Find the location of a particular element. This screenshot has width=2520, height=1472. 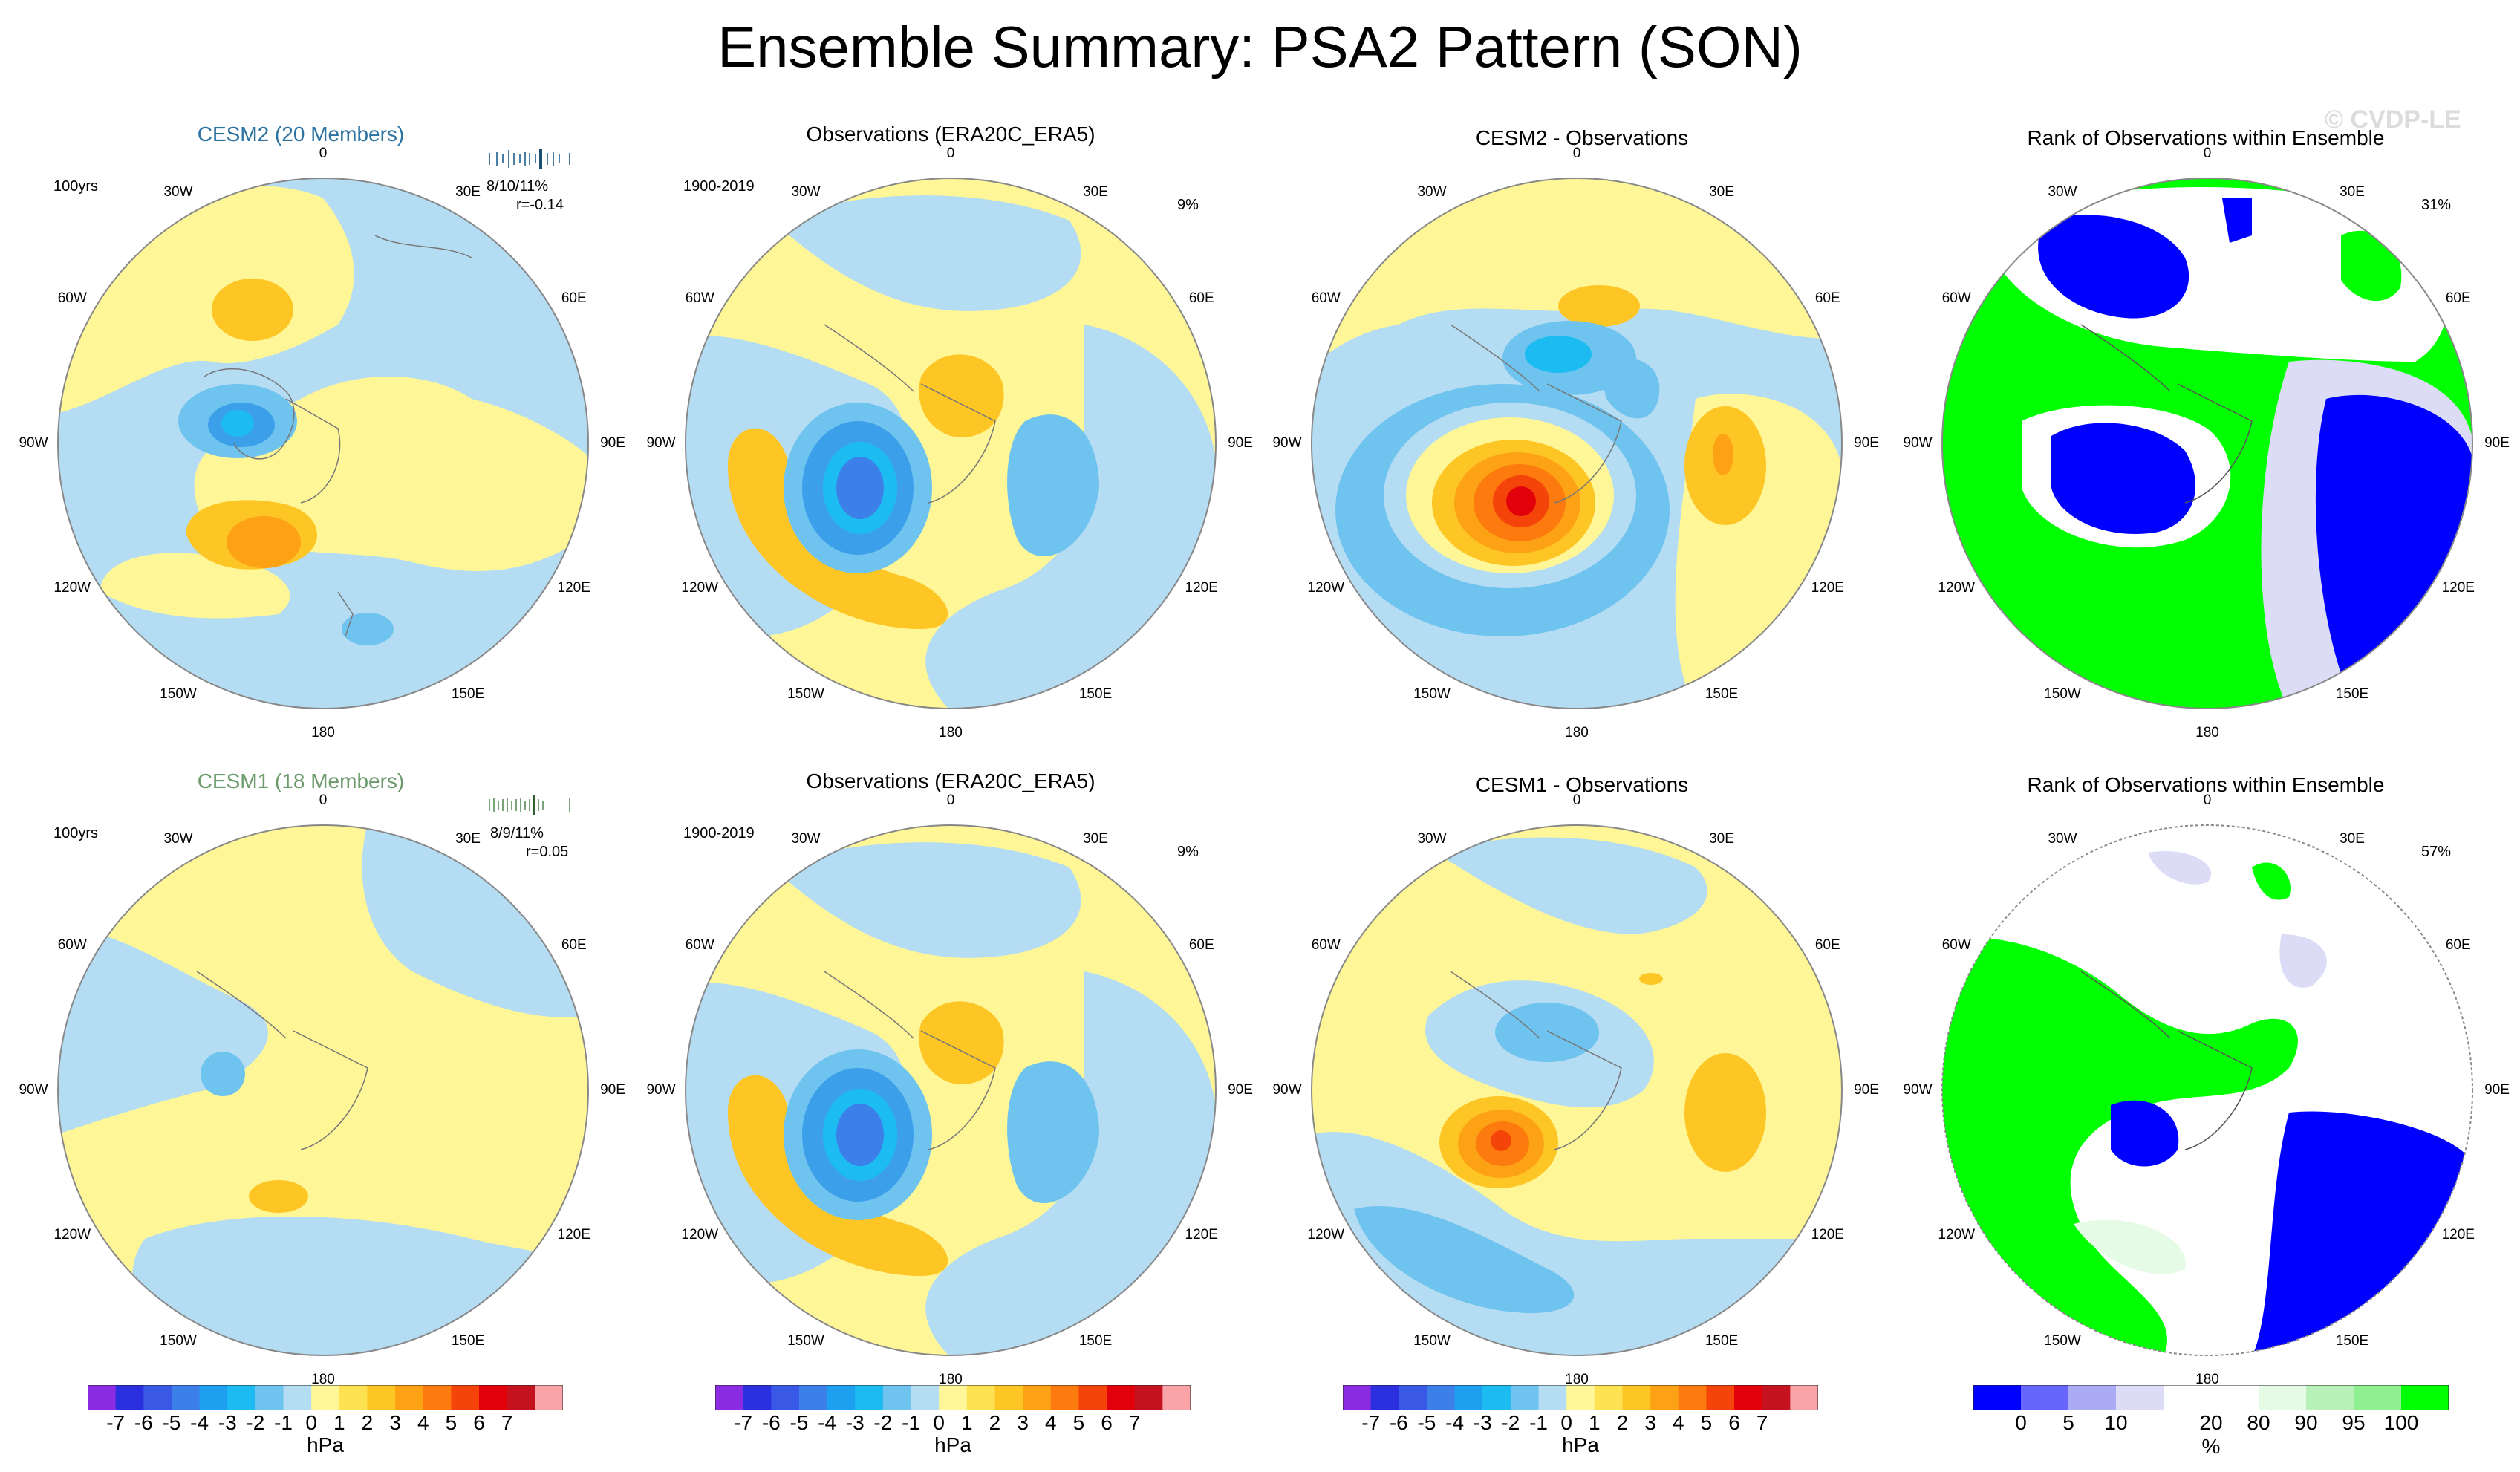

years-label: 100yrs is located at coordinates (76, 833).